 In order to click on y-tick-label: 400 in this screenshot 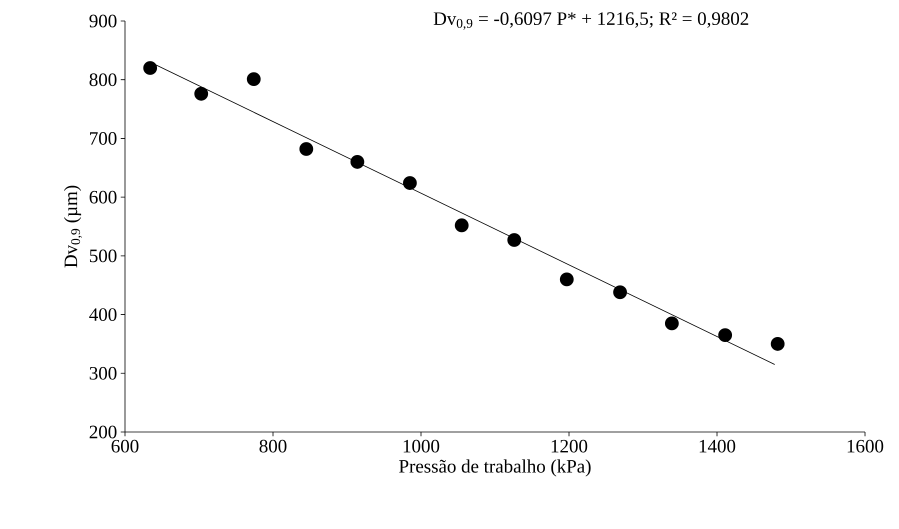, I will do `click(102, 314)`.